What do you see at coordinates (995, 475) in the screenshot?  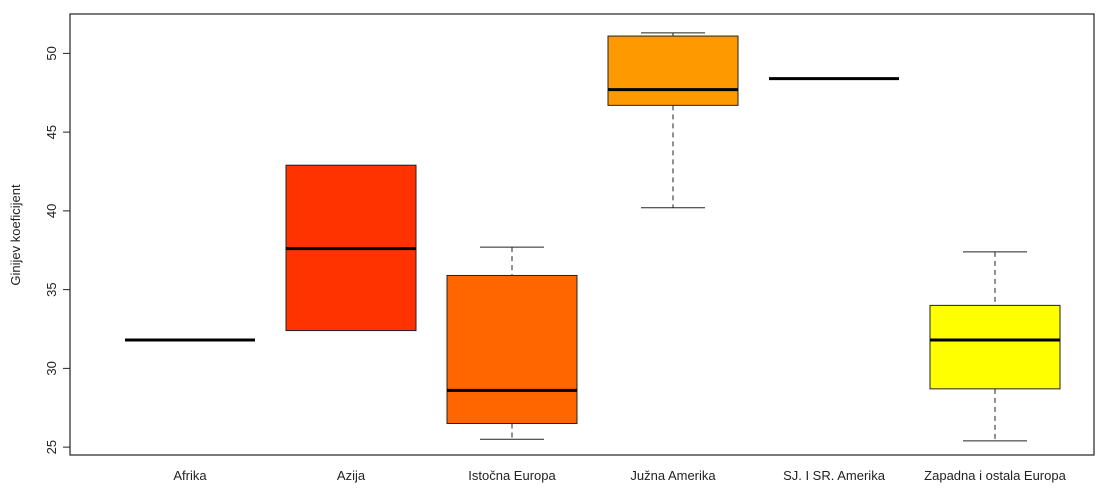 I see `x-category-label: Zapadna i ostala Europa` at bounding box center [995, 475].